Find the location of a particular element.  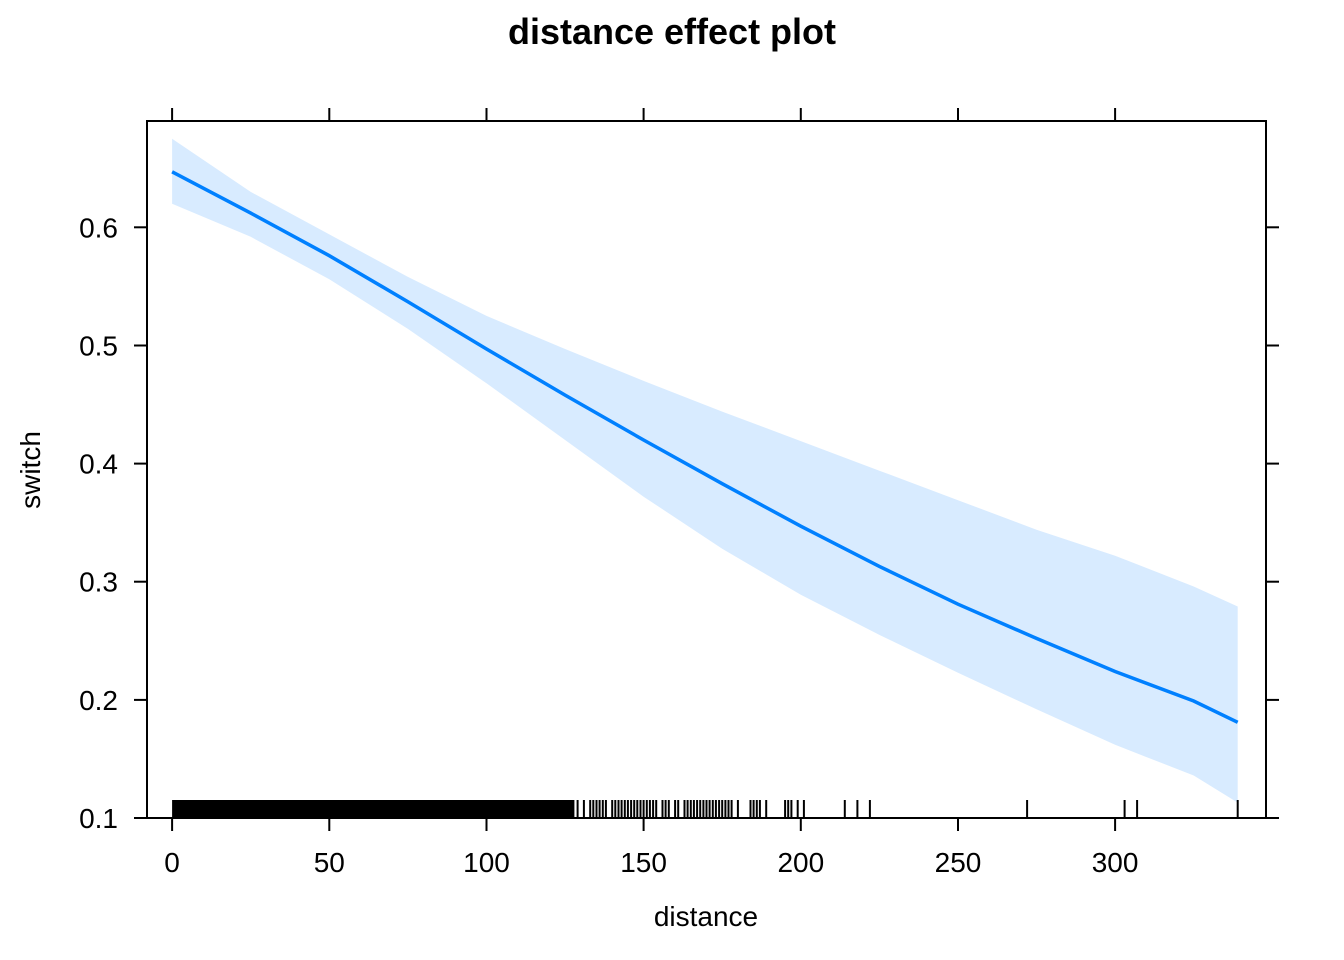

y-tick-label: 0.6 is located at coordinates (98, 227).